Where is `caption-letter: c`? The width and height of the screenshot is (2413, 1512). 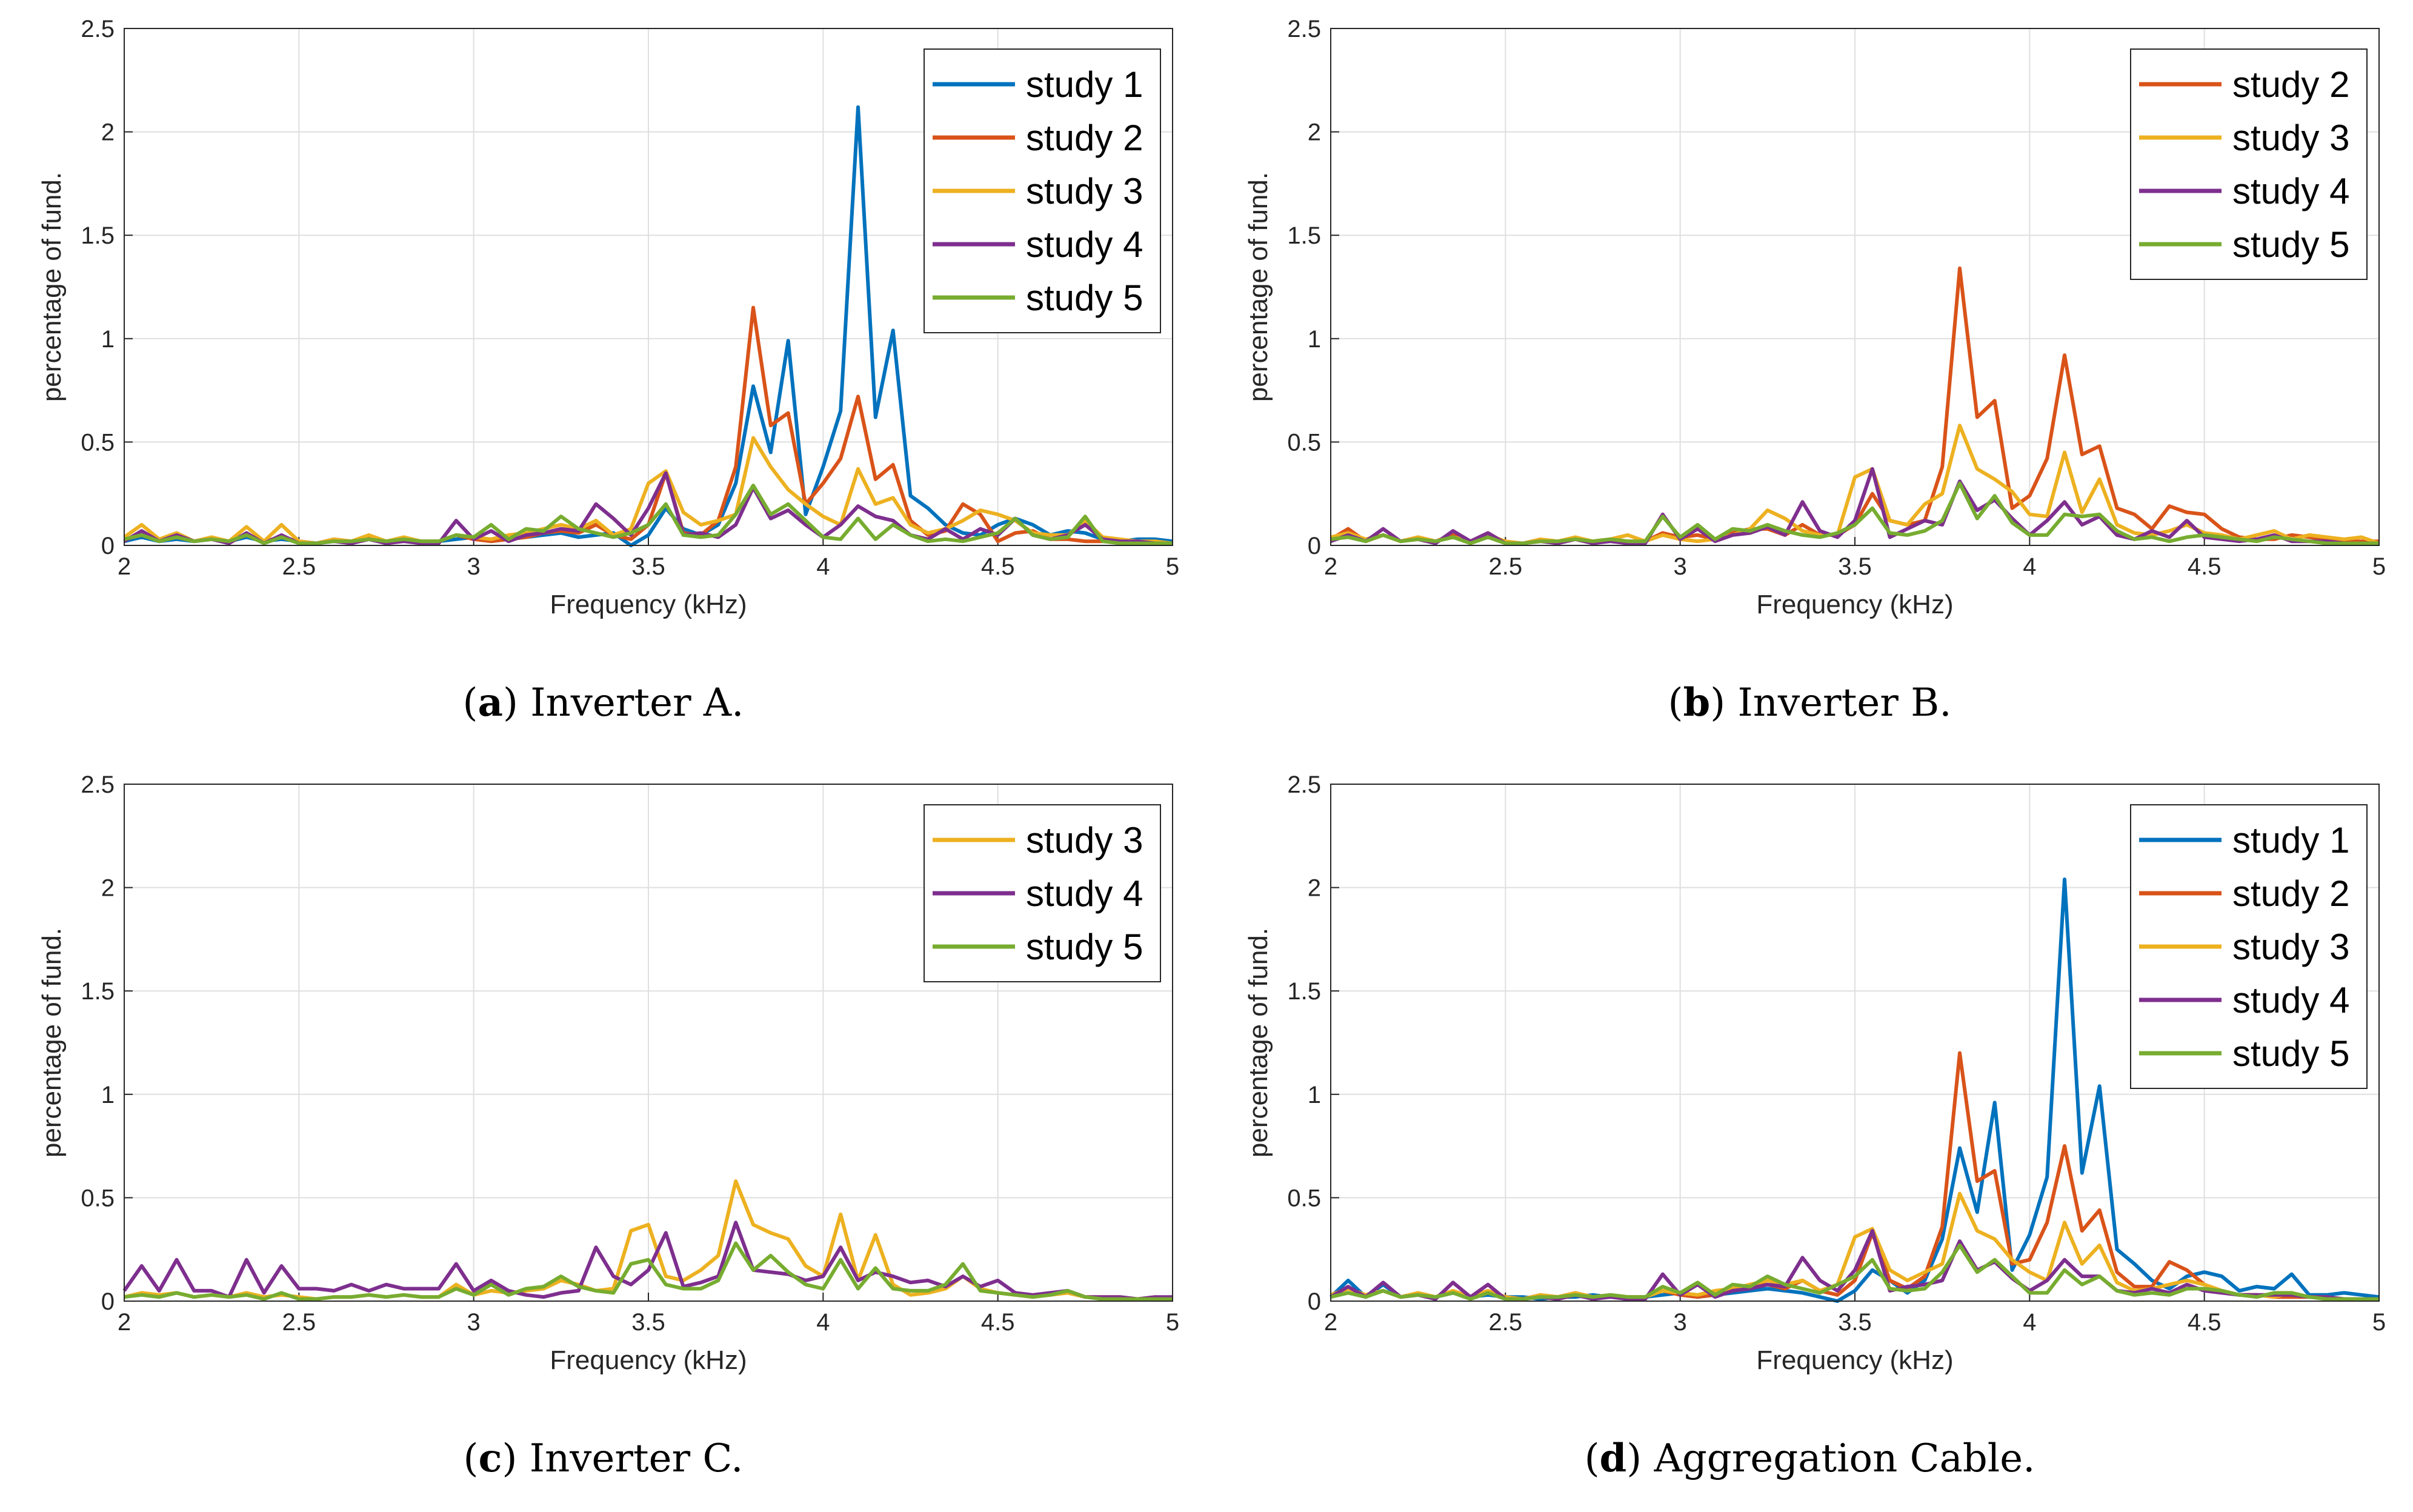
caption-letter: c is located at coordinates (490, 1458).